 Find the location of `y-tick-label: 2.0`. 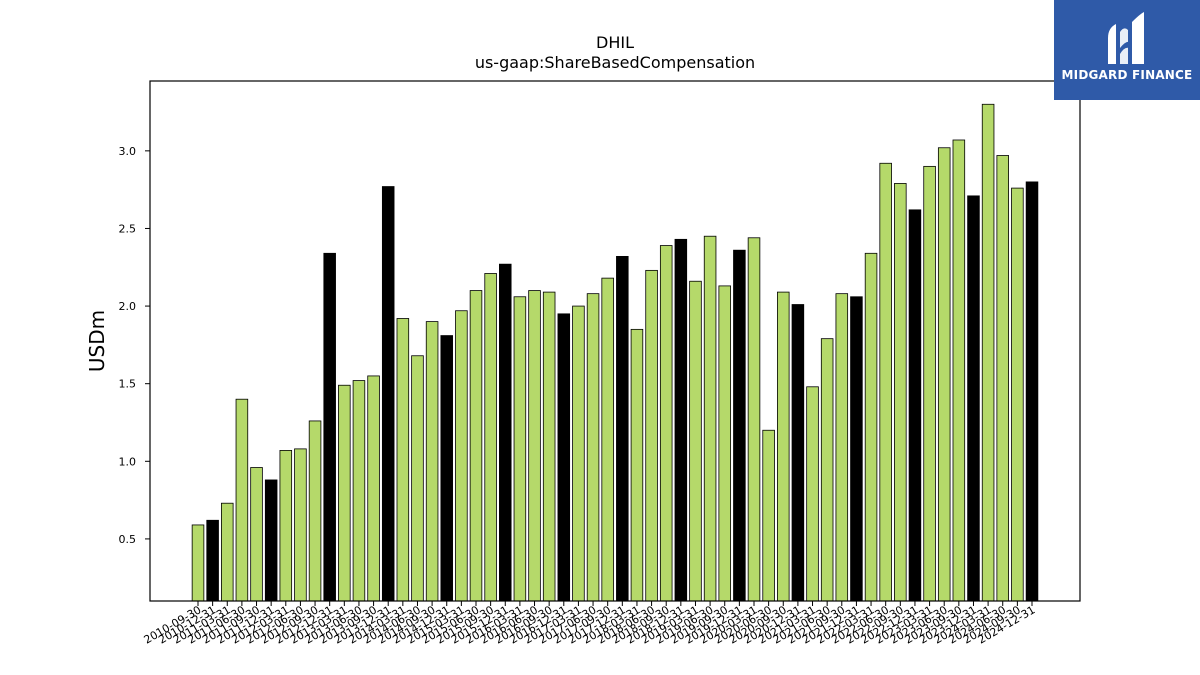

y-tick-label: 2.0 is located at coordinates (128, 306).